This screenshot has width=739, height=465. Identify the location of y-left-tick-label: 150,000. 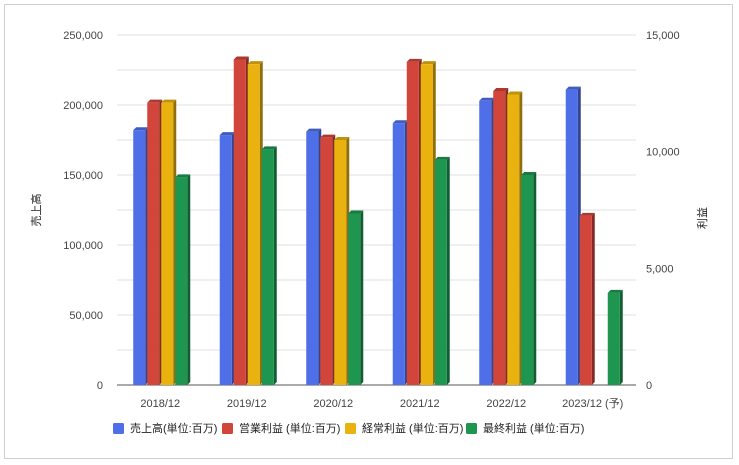
(83, 176).